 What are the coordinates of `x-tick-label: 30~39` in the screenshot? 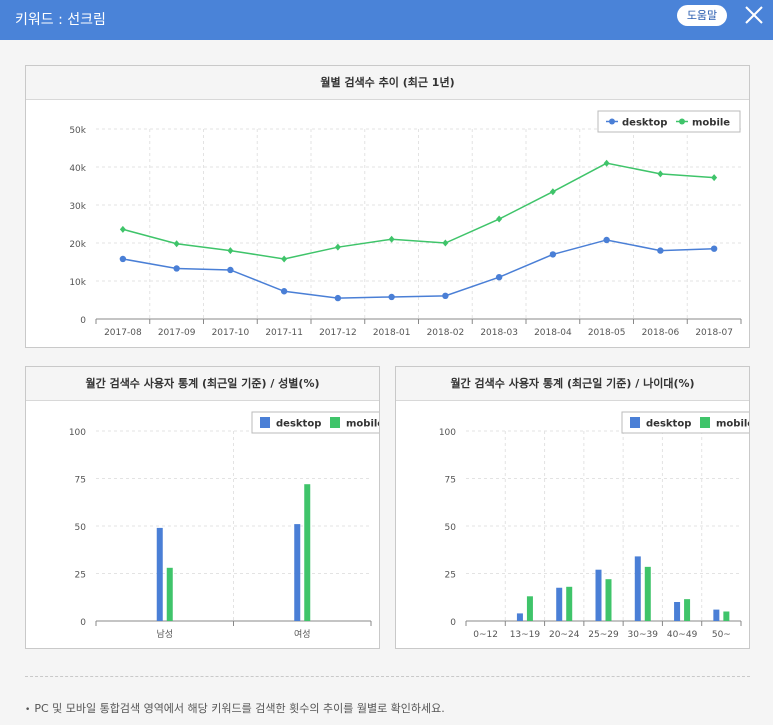 It's located at (643, 635).